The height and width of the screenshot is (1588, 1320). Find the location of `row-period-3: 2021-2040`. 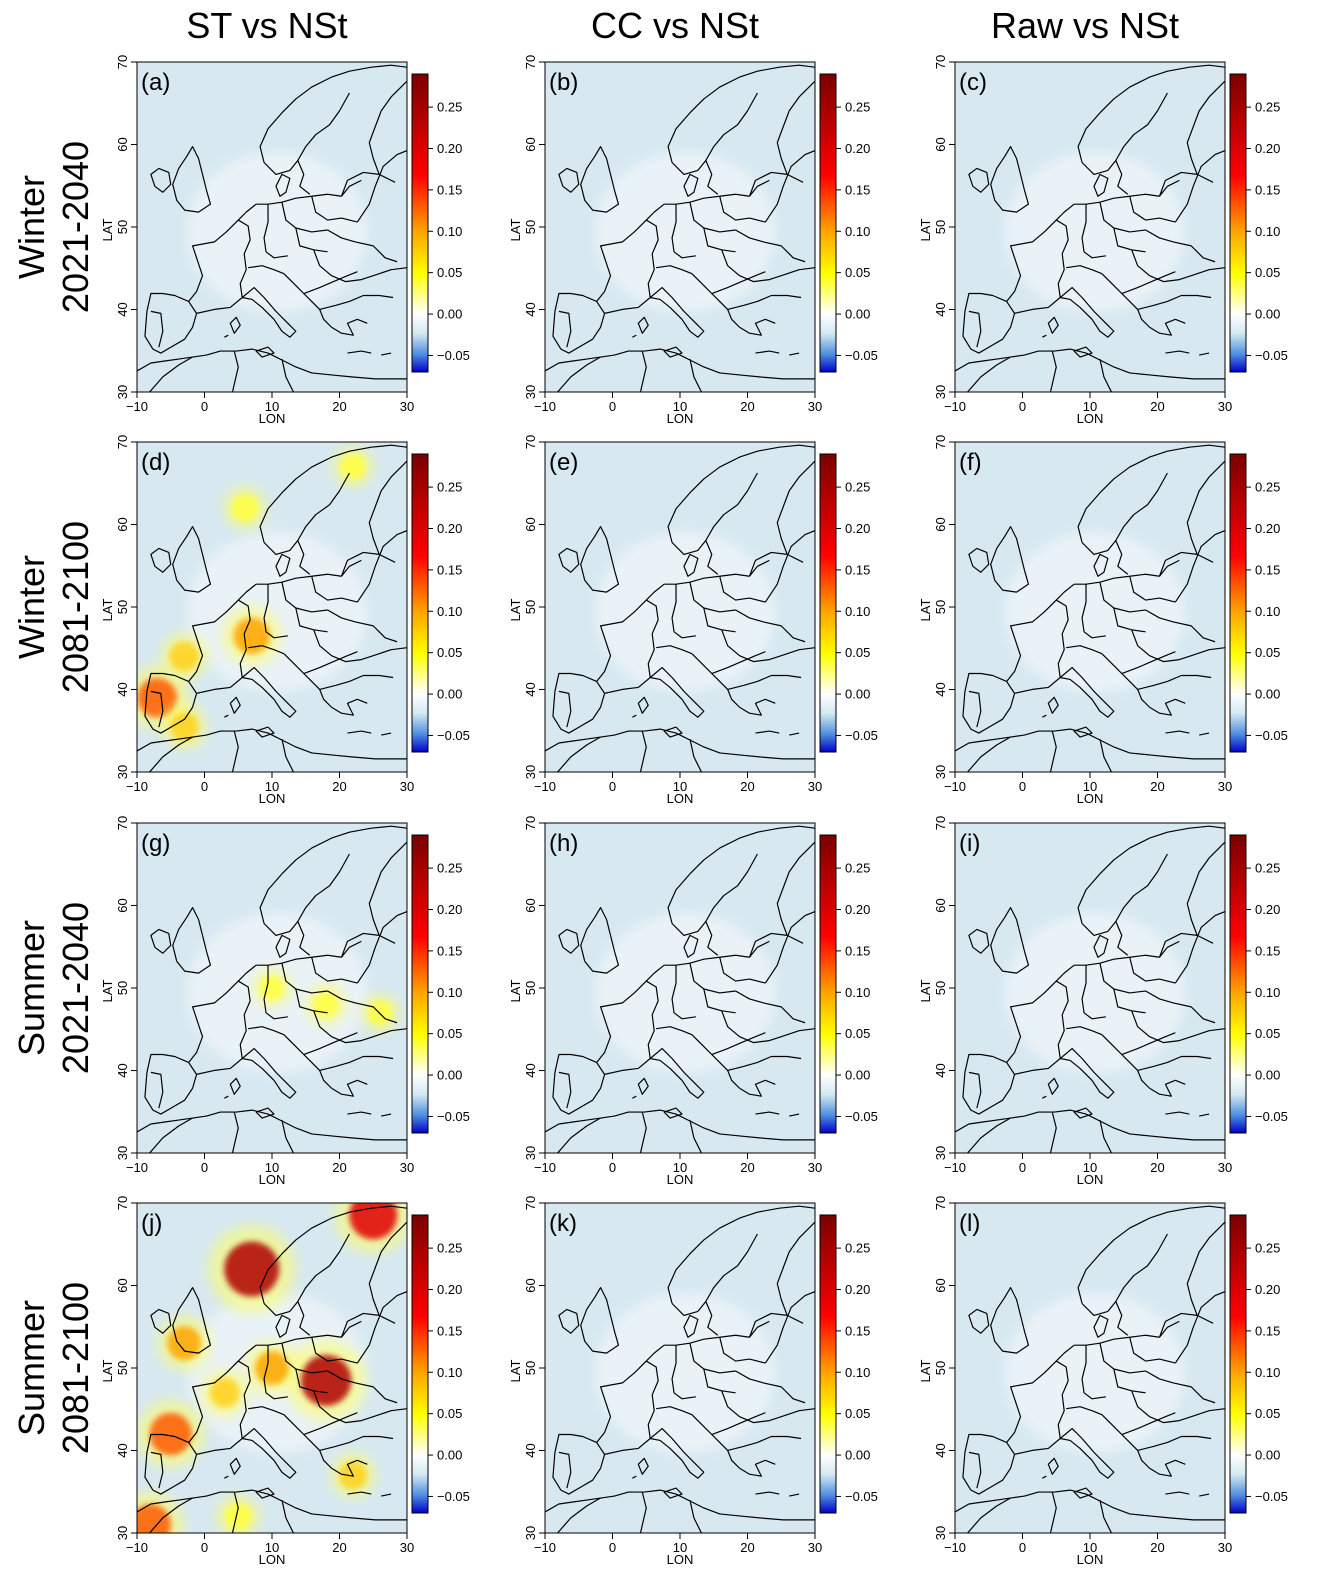

row-period-3: 2021-2040 is located at coordinates (75, 988).